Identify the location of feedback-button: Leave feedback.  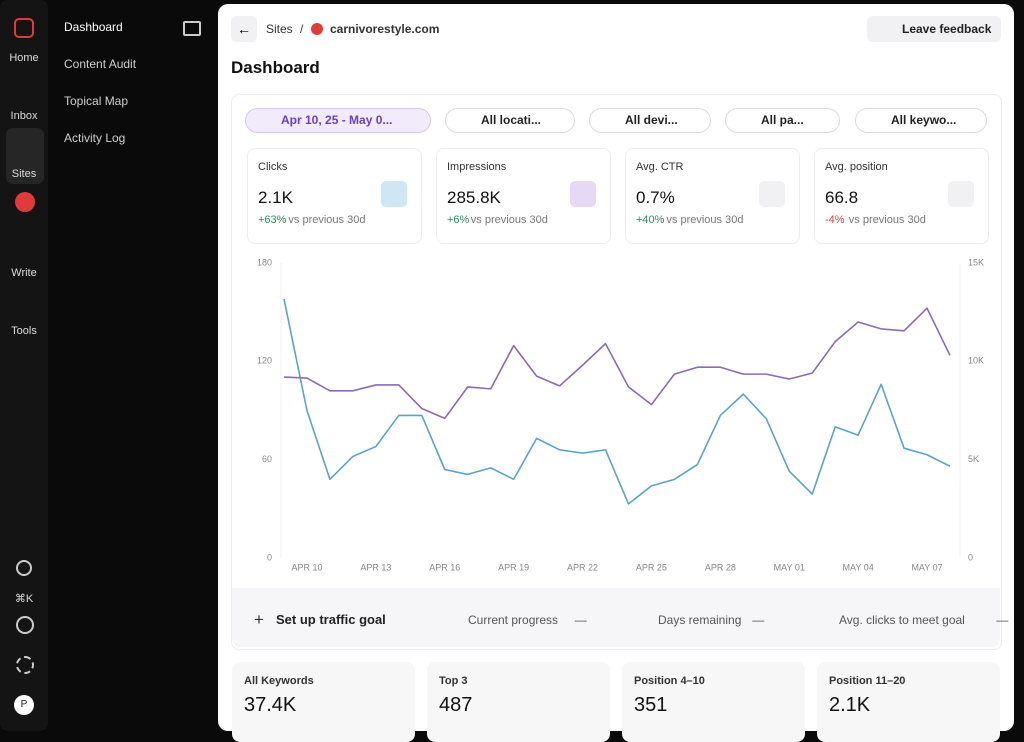
(934, 29).